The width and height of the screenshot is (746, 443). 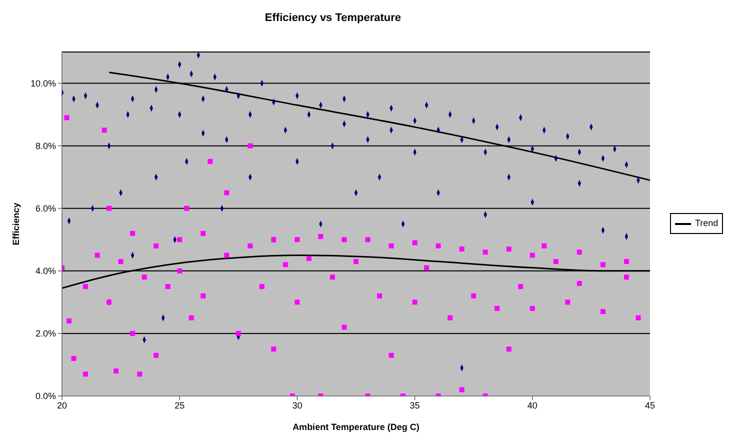 I want to click on x-tick-label: 20, so click(x=62, y=405).